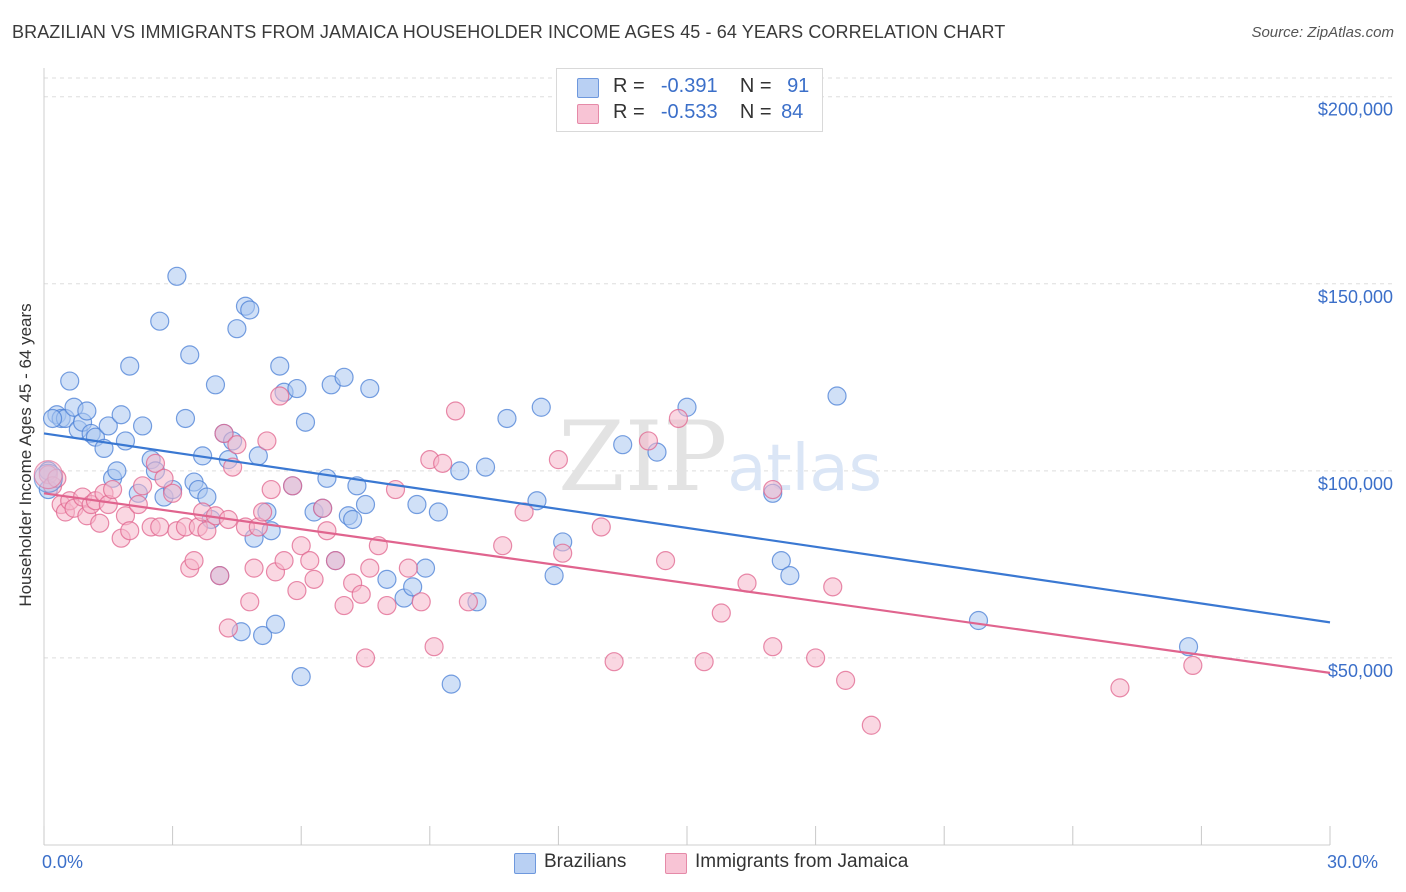 The width and height of the screenshot is (1406, 892). I want to click on y-tick-label: $150,000, so click(1355, 297).